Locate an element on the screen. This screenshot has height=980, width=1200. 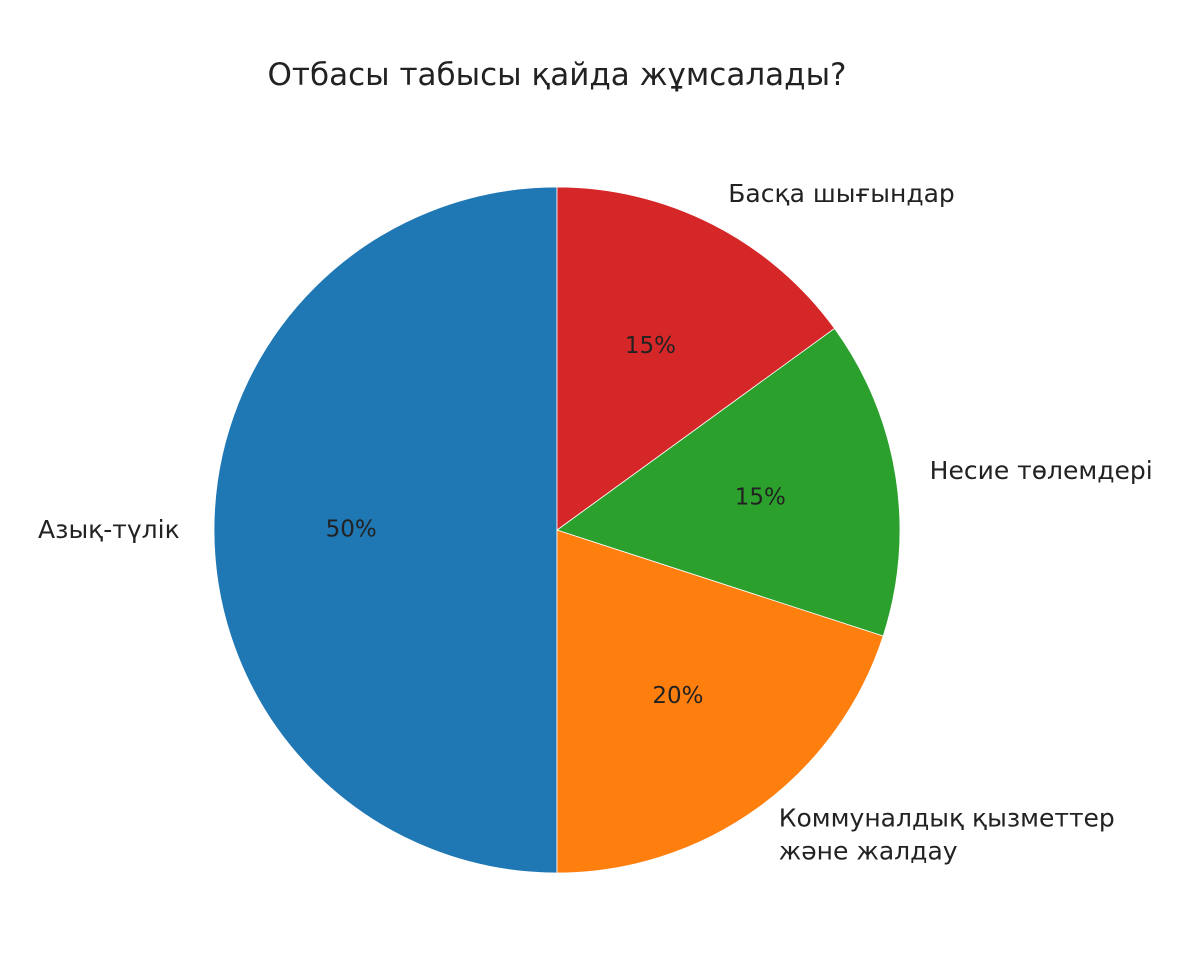
slice-label: Коммуналдық қызметтер және жалдау is located at coordinates (946, 834).